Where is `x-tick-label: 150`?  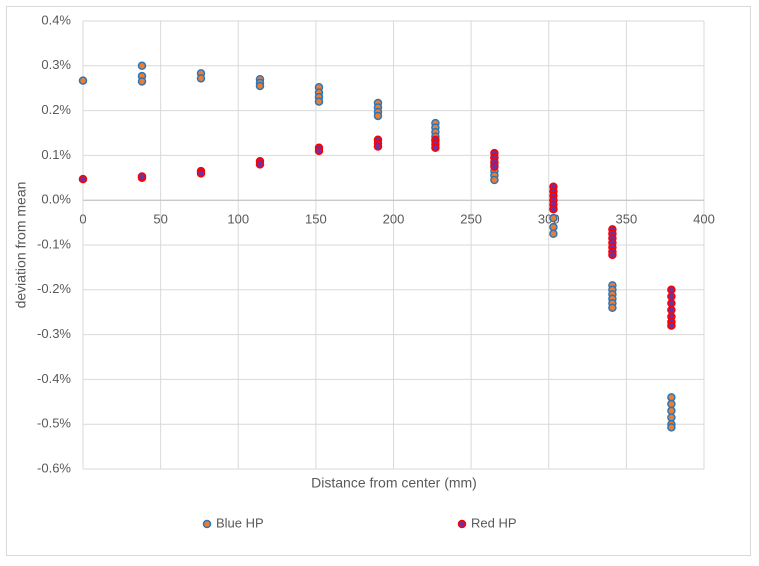 x-tick-label: 150 is located at coordinates (316, 219).